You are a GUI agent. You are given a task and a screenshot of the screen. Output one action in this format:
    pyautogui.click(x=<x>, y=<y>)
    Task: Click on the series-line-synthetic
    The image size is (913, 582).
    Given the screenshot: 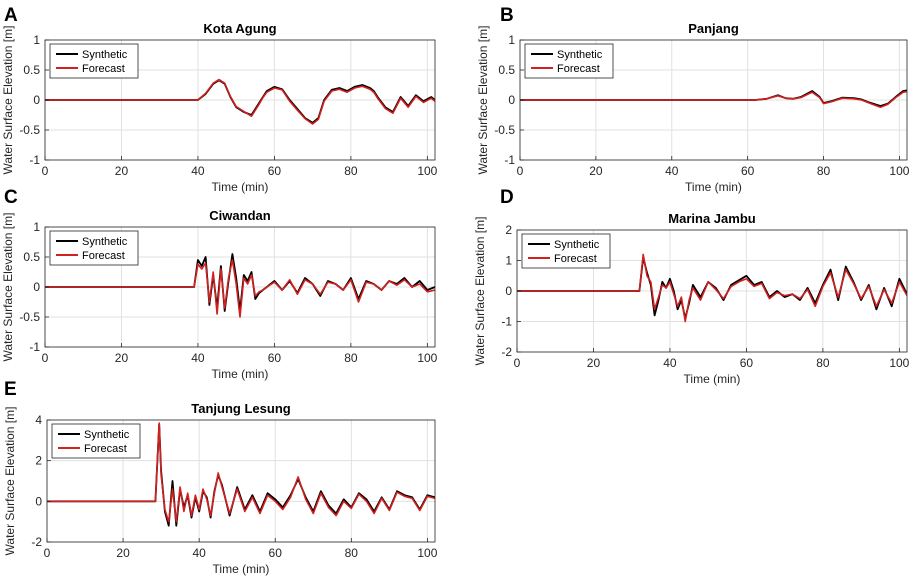 What is the action you would take?
    pyautogui.click(x=712, y=288)
    